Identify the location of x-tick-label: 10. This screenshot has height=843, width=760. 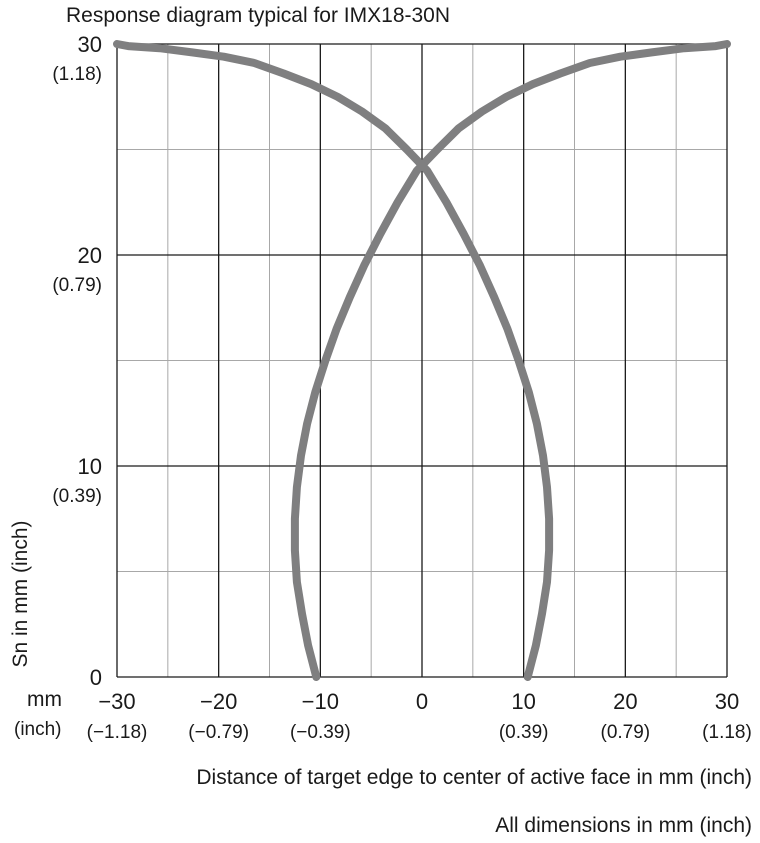
(523, 701).